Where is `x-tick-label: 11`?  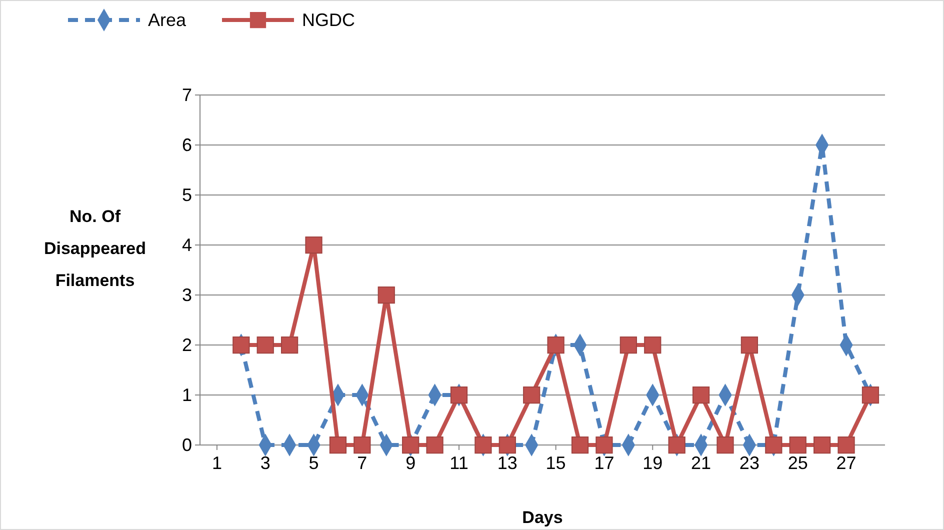 x-tick-label: 11 is located at coordinates (459, 463).